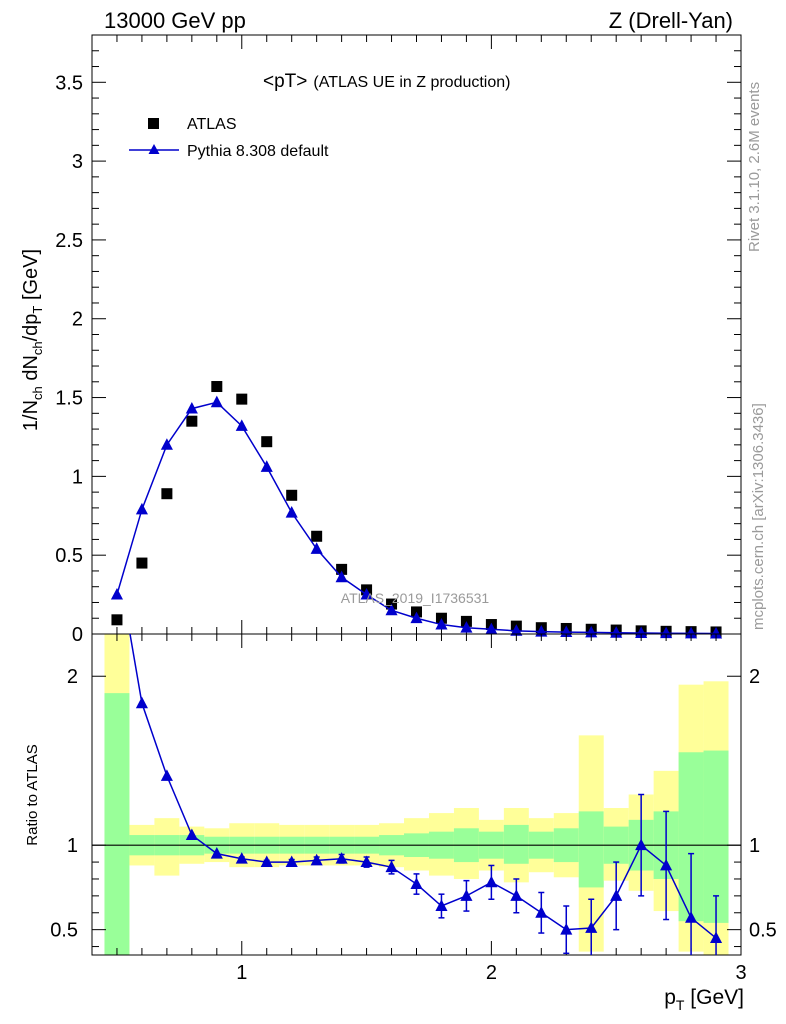 Image resolution: width=786 pixels, height=1024 pixels. What do you see at coordinates (415, 598) in the screenshot?
I see `analysis-watermark: ATLAS_2019_I1736531` at bounding box center [415, 598].